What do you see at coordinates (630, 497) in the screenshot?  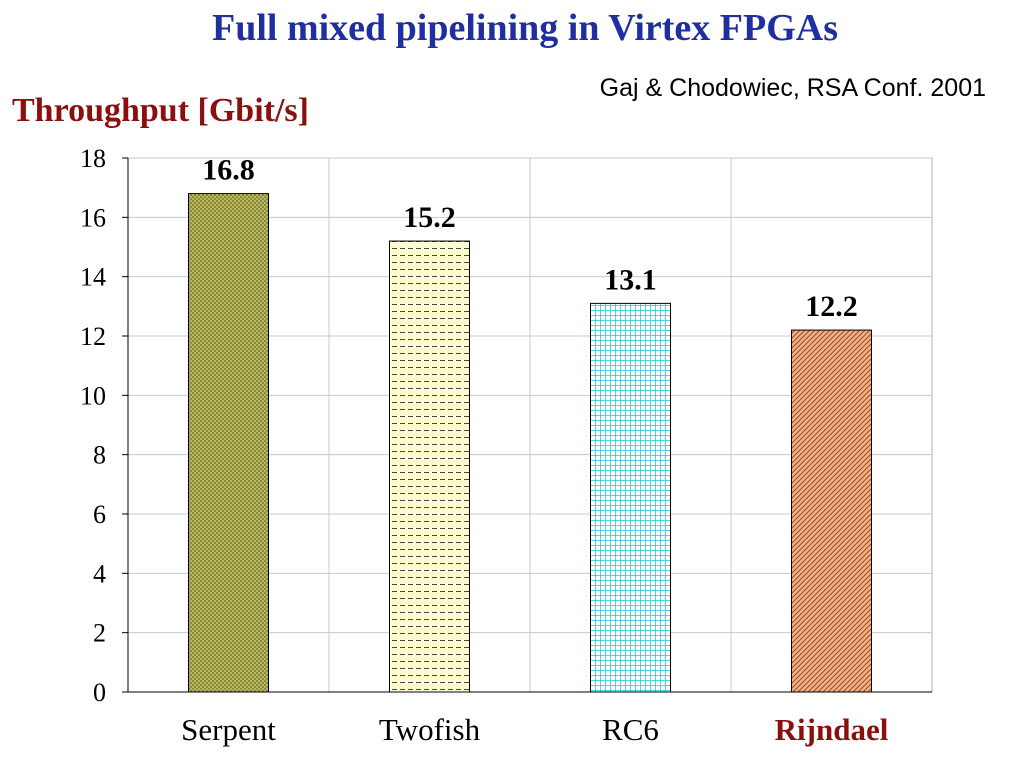 I see `bar-rc6` at bounding box center [630, 497].